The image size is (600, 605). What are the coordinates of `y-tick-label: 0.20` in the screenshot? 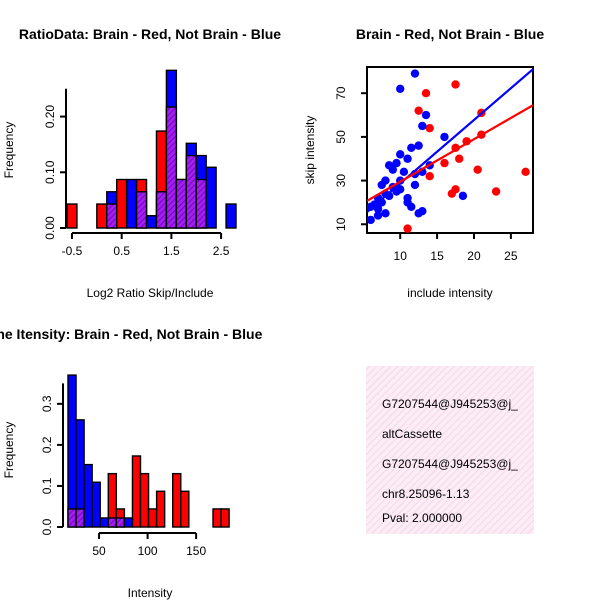 It's located at (50, 117).